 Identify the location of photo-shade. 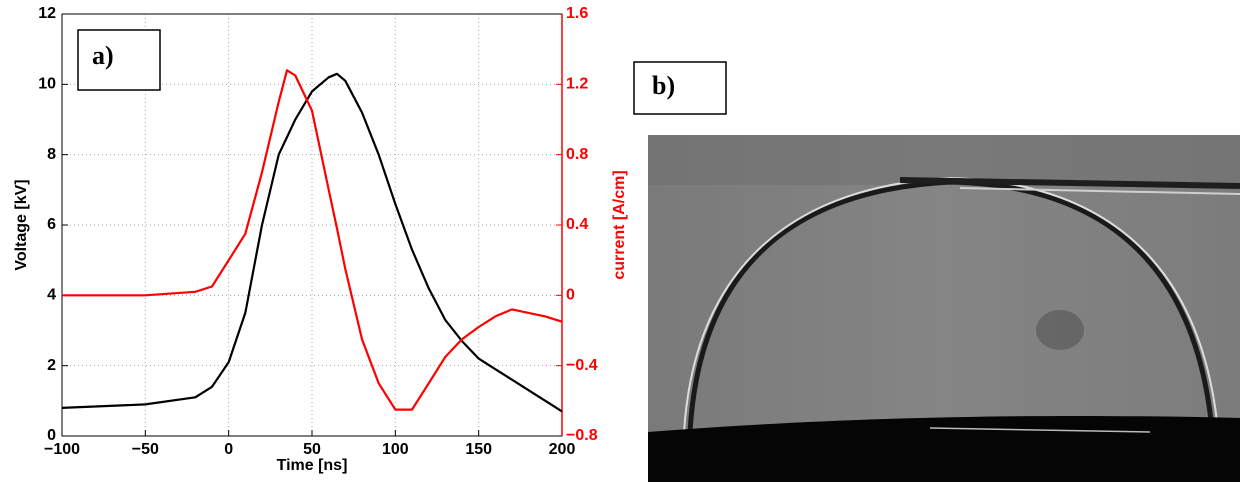
(944, 160).